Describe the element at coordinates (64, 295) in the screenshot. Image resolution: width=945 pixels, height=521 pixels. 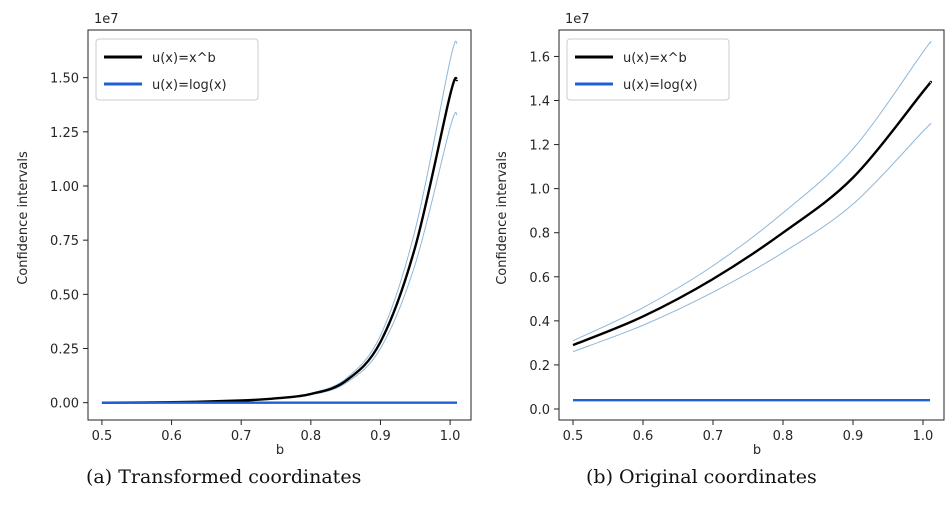
I see `y-tick-label: 0.50` at that location.